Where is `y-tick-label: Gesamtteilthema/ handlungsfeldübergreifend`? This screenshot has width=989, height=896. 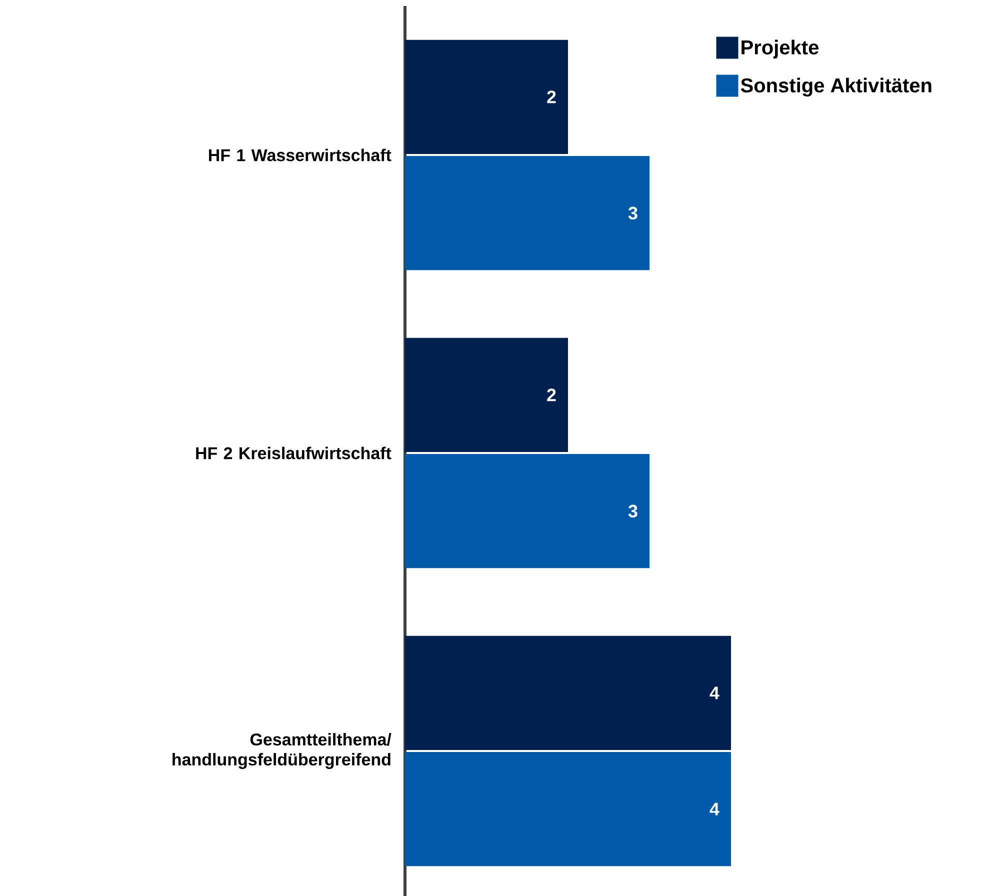
y-tick-label: Gesamtteilthema/ handlungsfeldübergreifend is located at coordinates (282, 751).